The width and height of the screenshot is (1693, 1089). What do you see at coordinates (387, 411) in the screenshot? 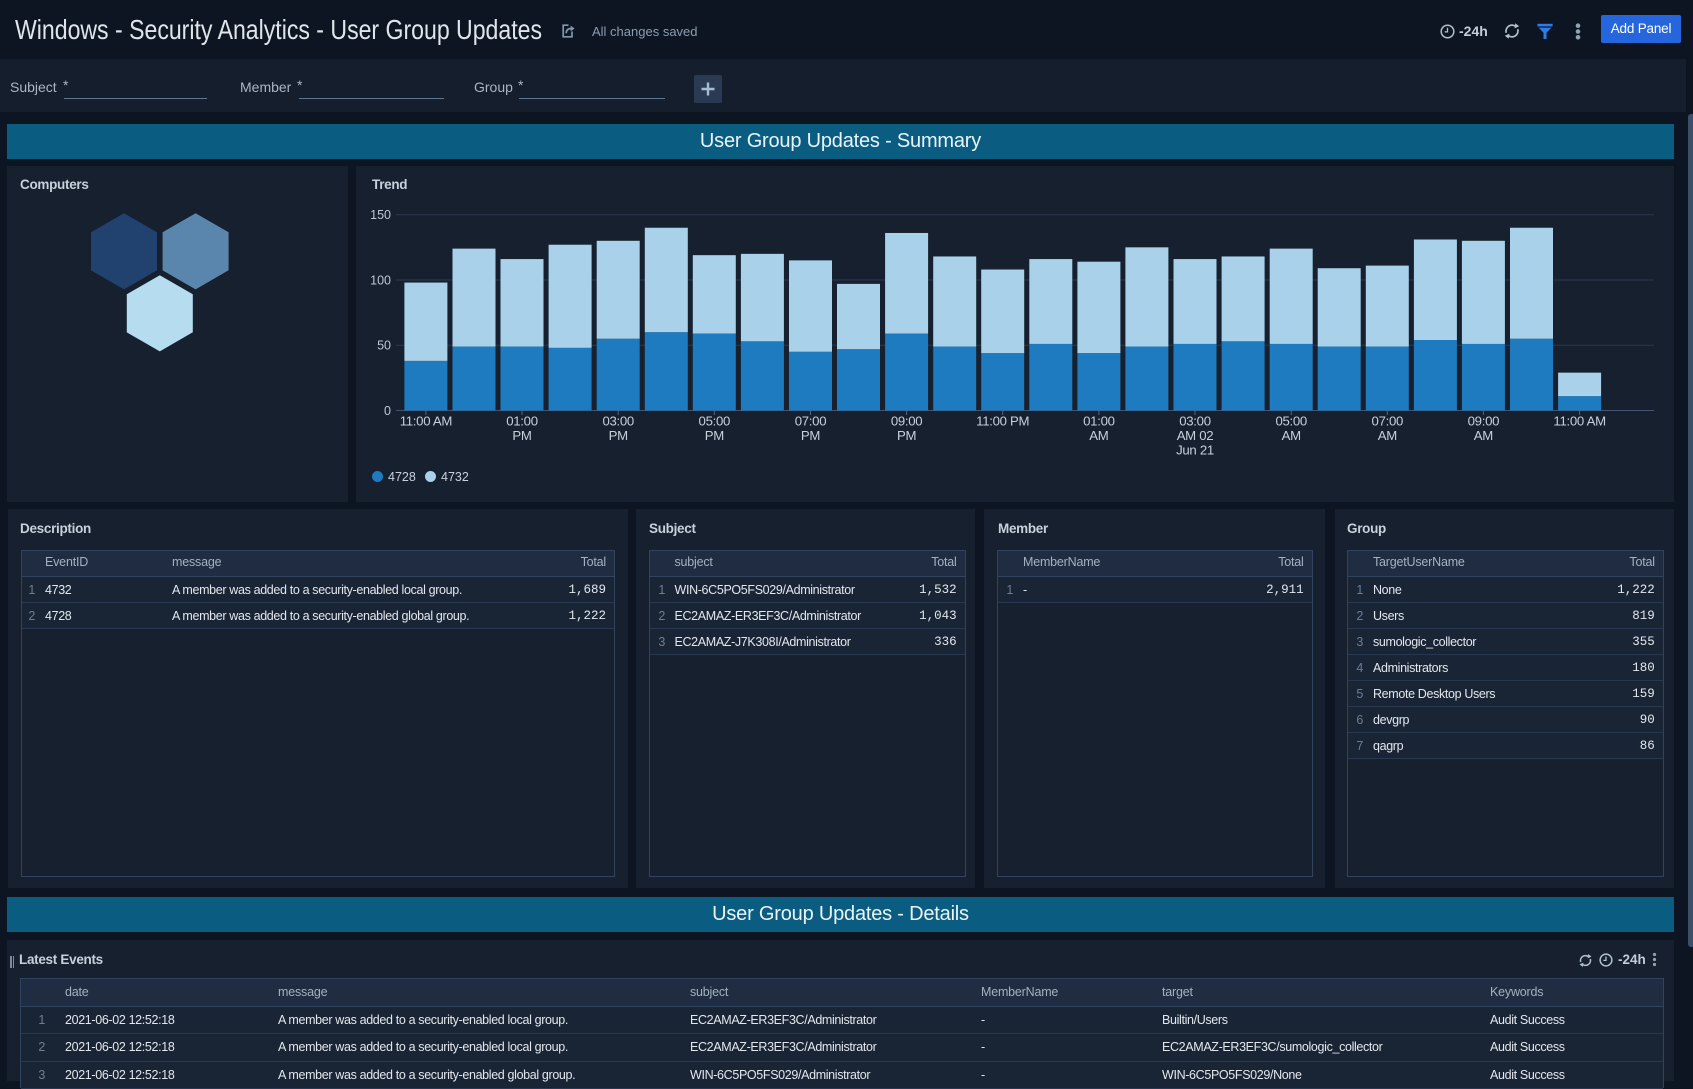
I see `svg-text: 0` at bounding box center [387, 411].